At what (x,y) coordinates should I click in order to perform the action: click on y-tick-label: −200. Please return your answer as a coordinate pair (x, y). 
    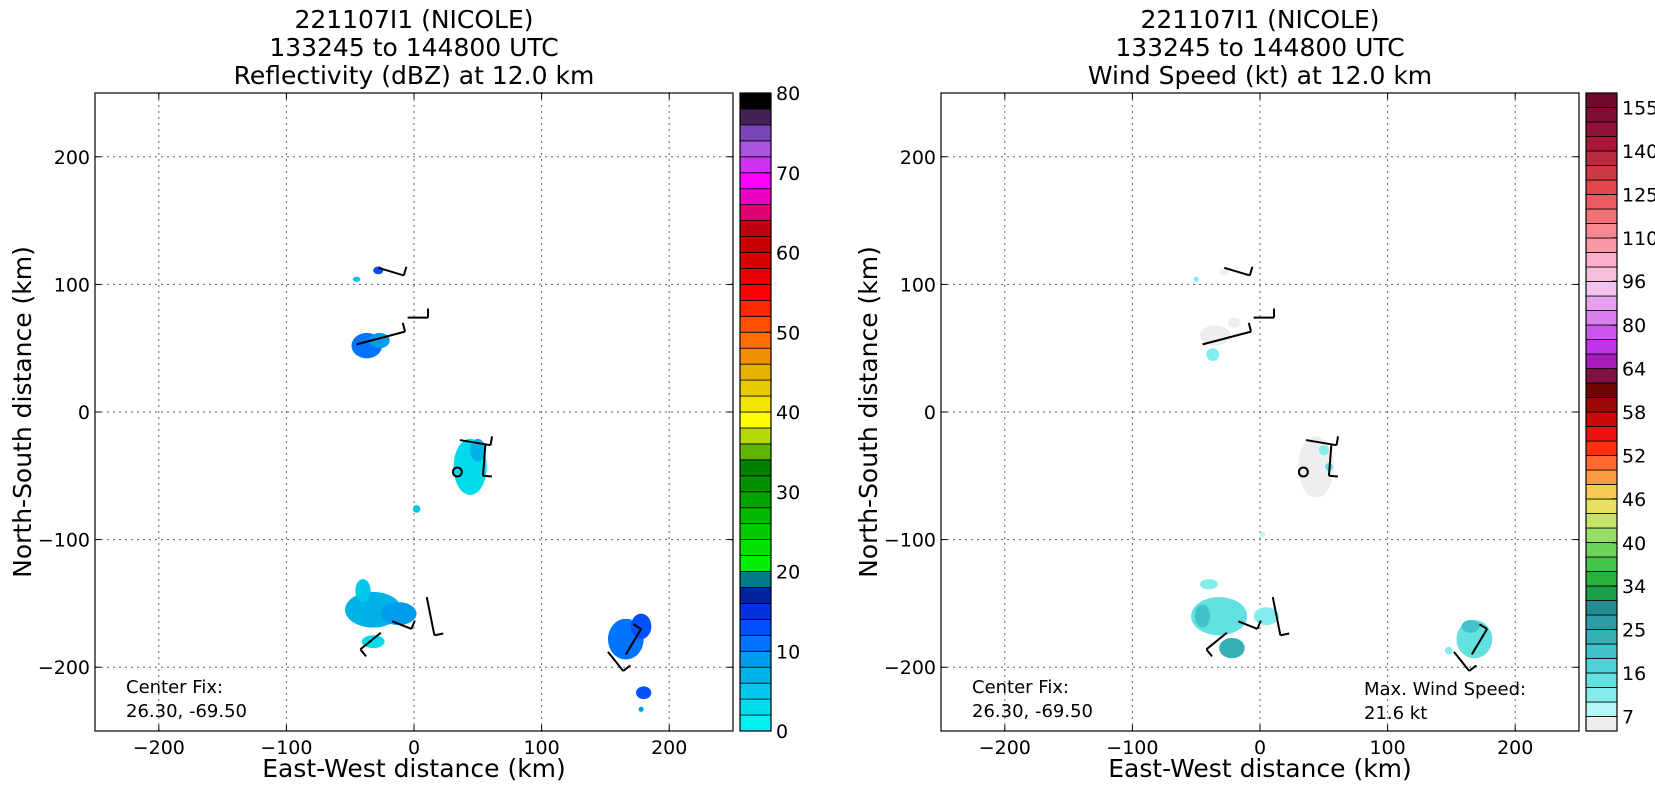
    Looking at the image, I should click on (64, 668).